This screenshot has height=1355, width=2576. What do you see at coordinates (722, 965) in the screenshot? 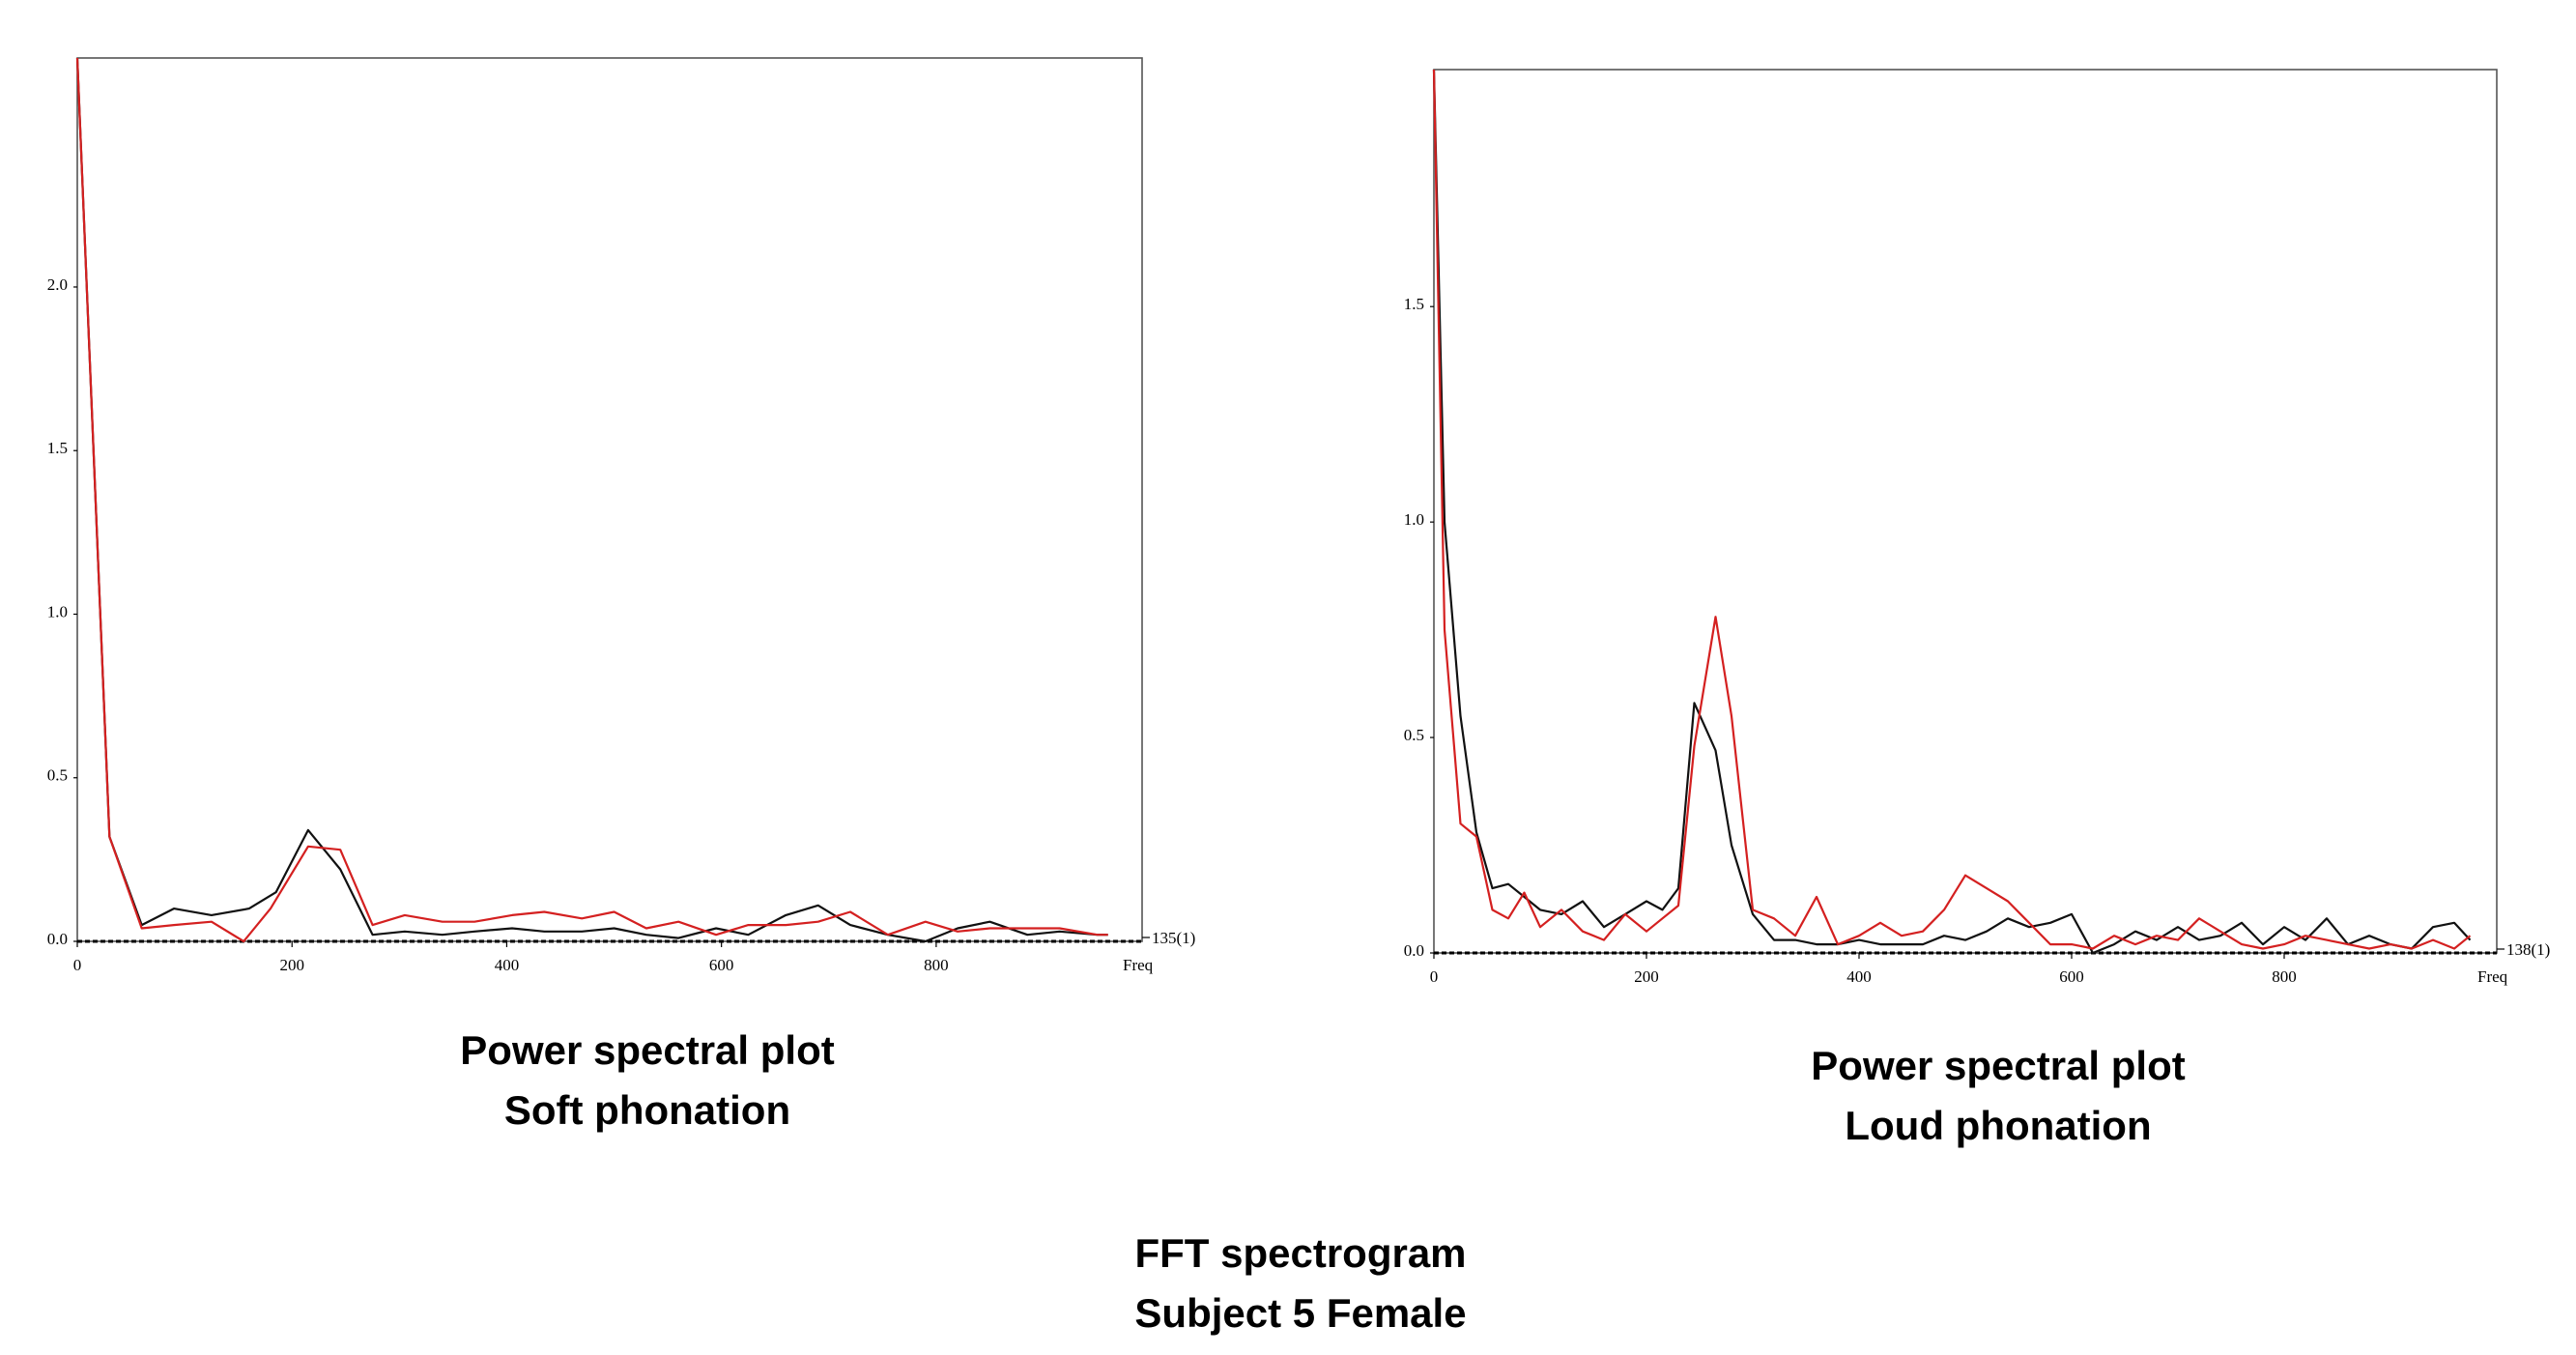
I see `soft-xtick-label: 600` at bounding box center [722, 965].